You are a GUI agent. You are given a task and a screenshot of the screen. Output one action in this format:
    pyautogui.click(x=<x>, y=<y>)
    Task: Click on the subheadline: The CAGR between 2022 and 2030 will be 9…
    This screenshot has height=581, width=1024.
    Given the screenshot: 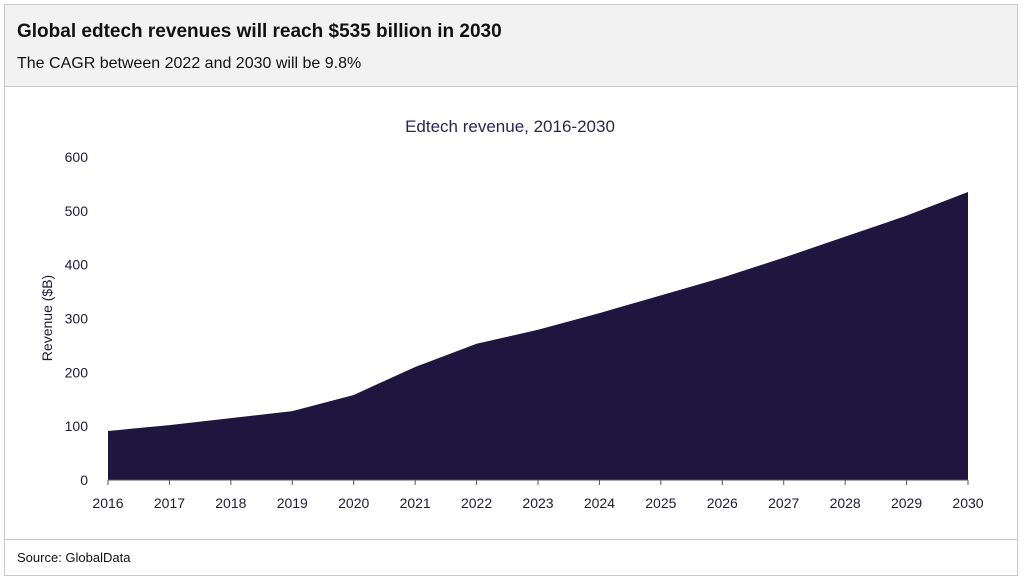 What is the action you would take?
    pyautogui.click(x=189, y=63)
    